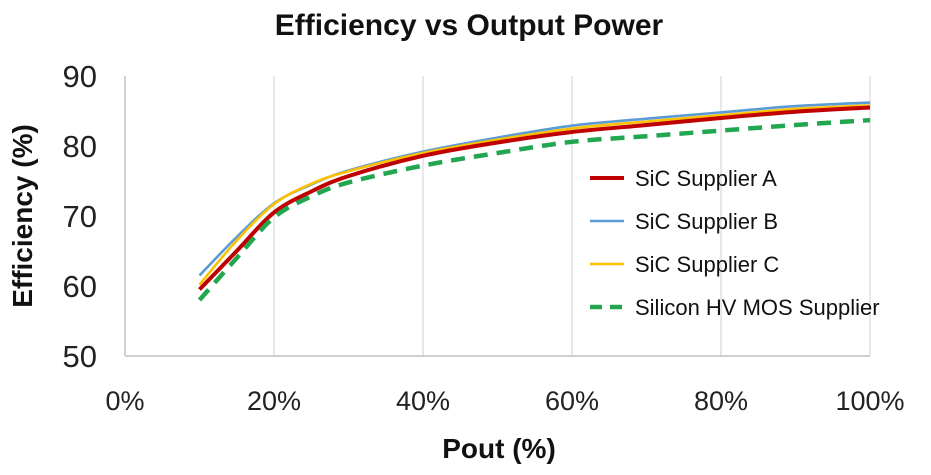 The height and width of the screenshot is (475, 931). What do you see at coordinates (757, 307) in the screenshot?
I see `legend-label: Silicon HV MOS Supplier` at bounding box center [757, 307].